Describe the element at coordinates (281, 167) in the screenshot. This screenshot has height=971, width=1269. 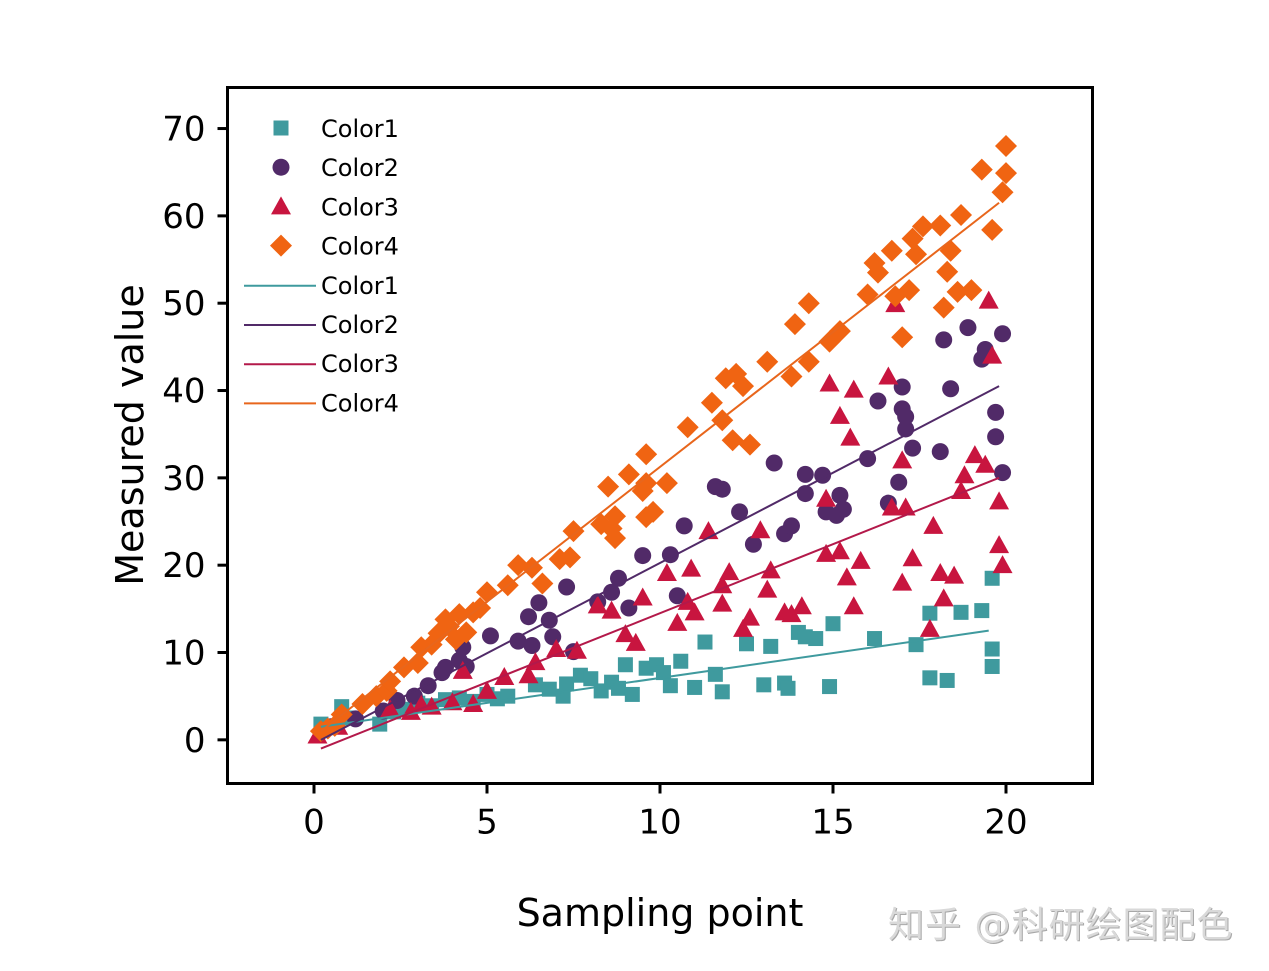
I see `circle-marker-icon` at that location.